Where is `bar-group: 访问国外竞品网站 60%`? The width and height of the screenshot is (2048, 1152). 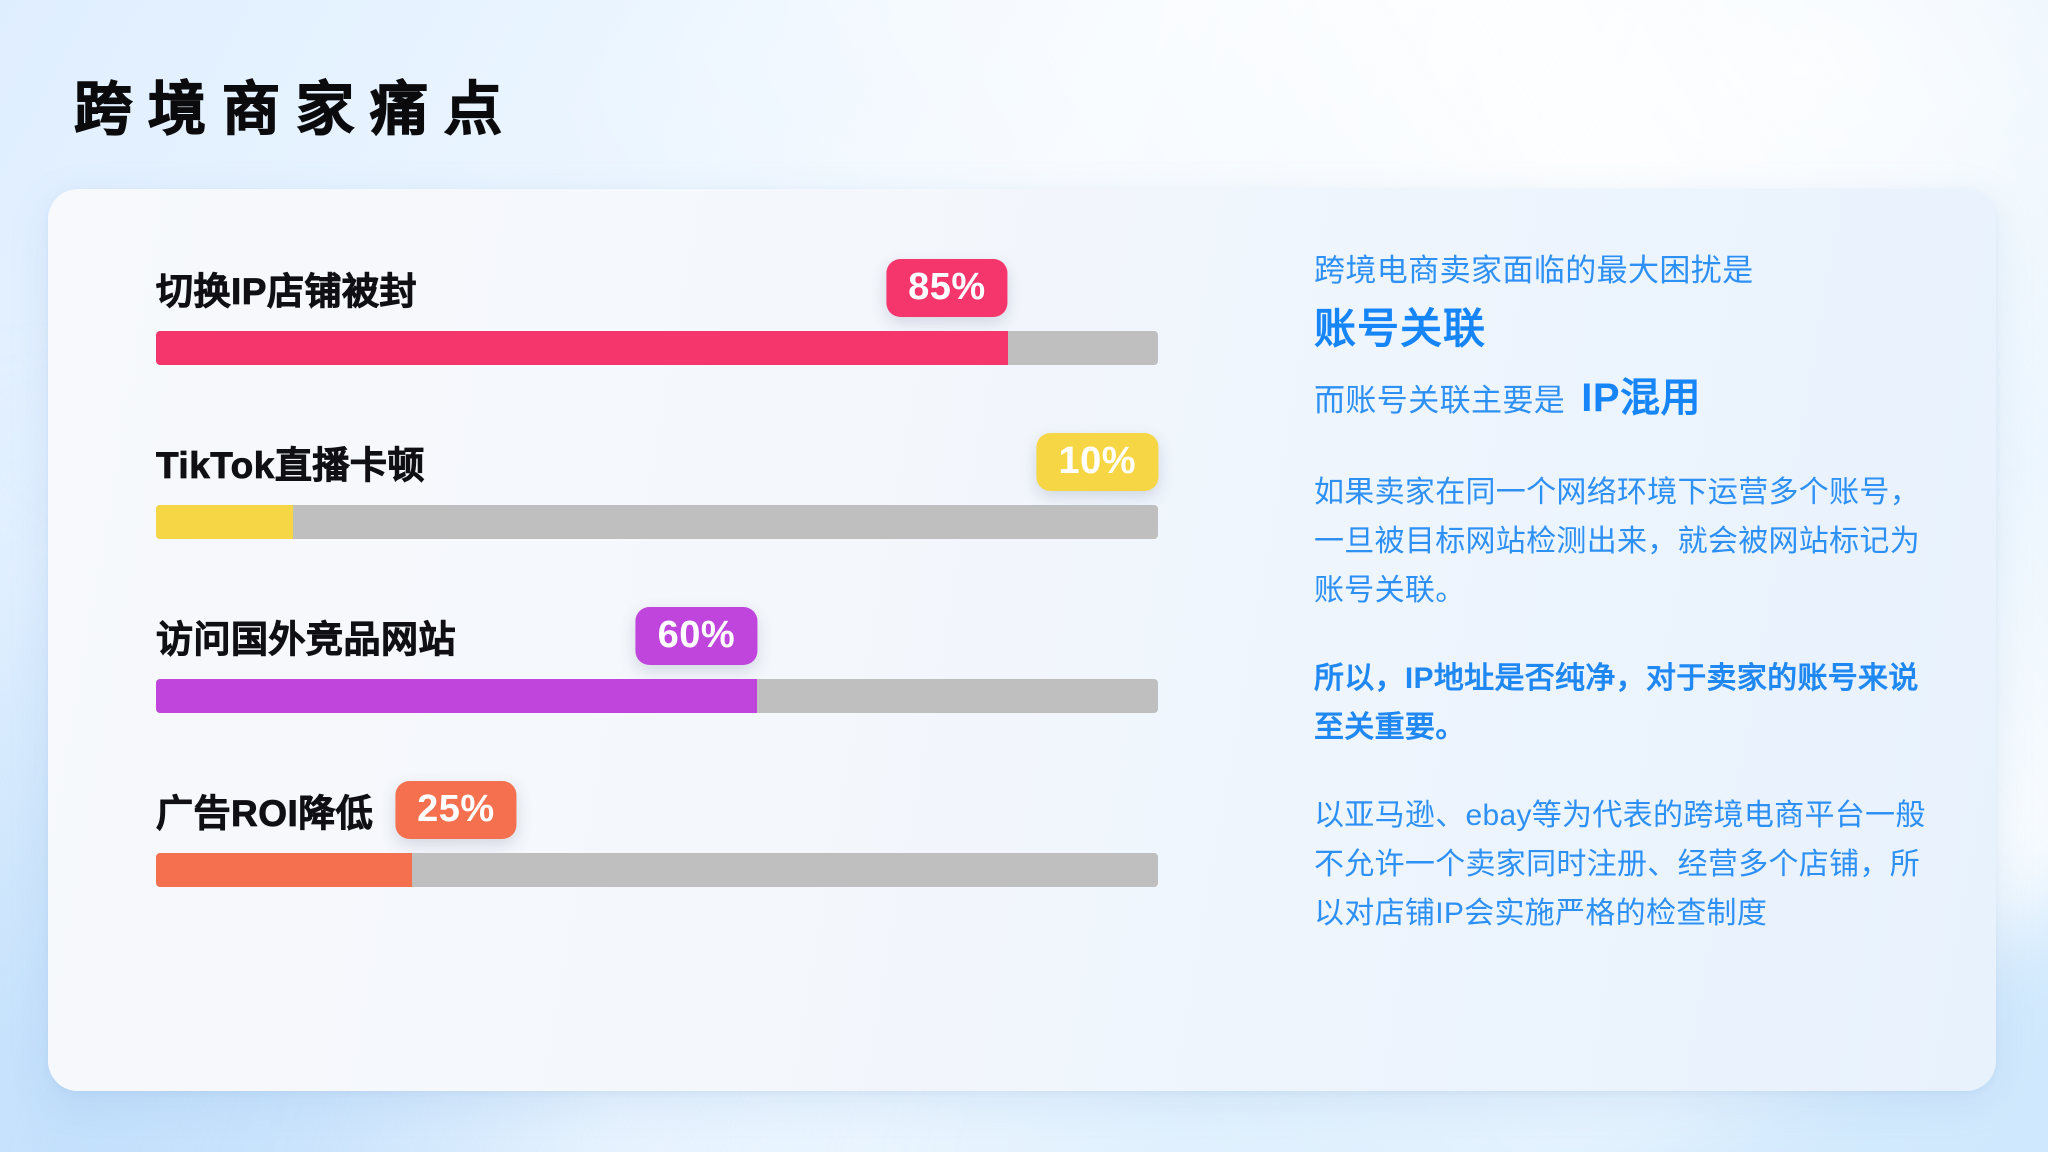 bar-group: 访问国外竞品网站 60% is located at coordinates (657, 653).